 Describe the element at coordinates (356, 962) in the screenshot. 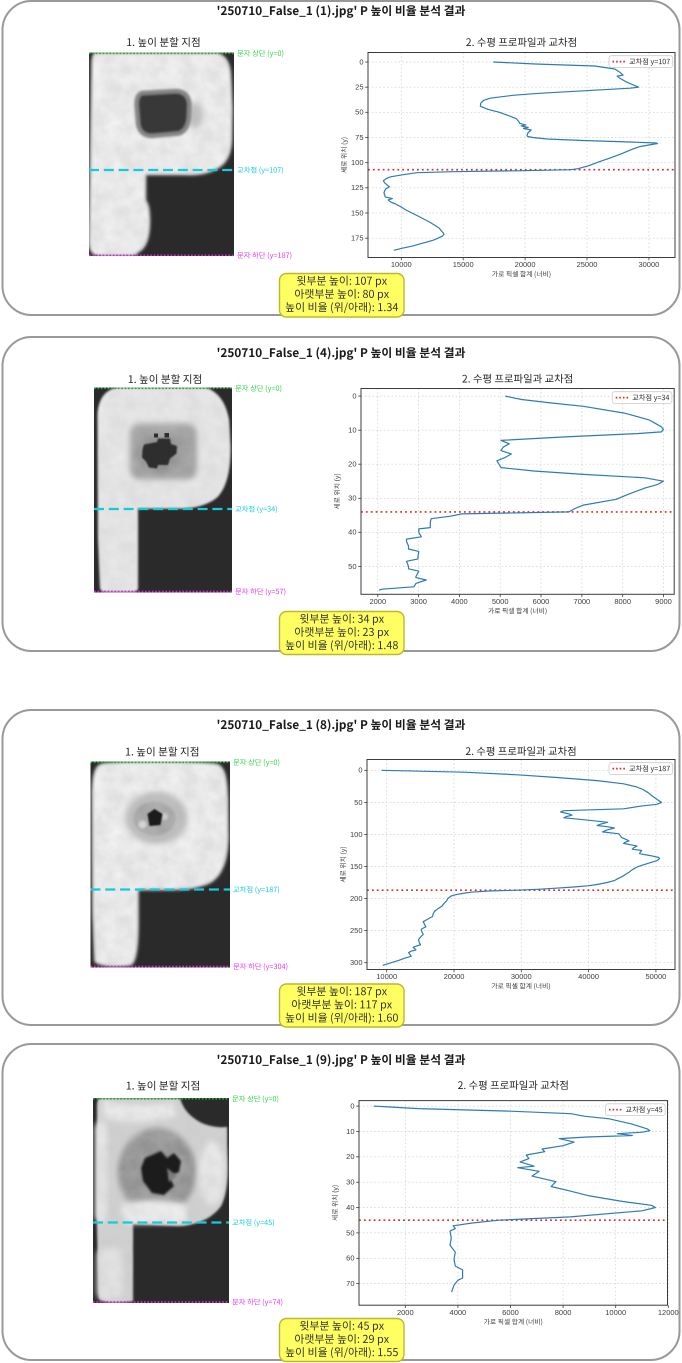

I see `svg-text: 300` at that location.